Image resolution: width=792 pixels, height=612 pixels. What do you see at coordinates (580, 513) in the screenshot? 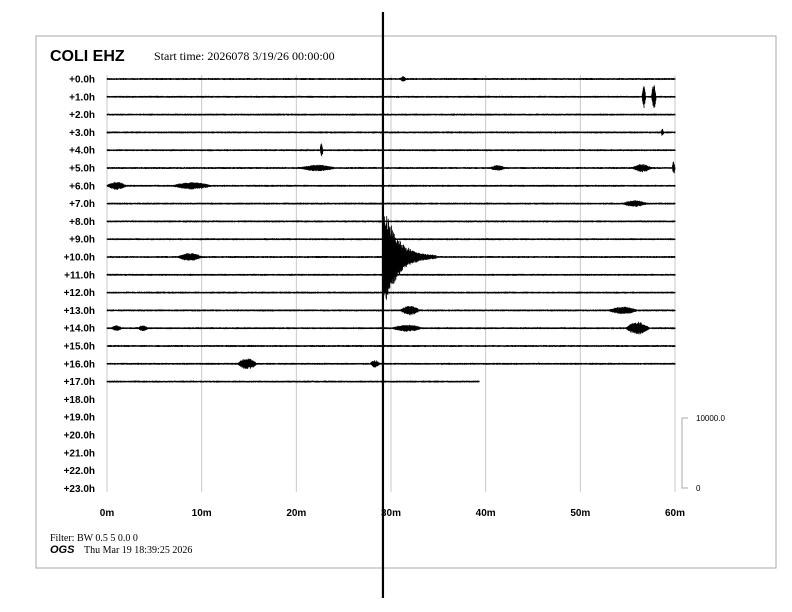
I see `x-tick-label: 50m` at bounding box center [580, 513].